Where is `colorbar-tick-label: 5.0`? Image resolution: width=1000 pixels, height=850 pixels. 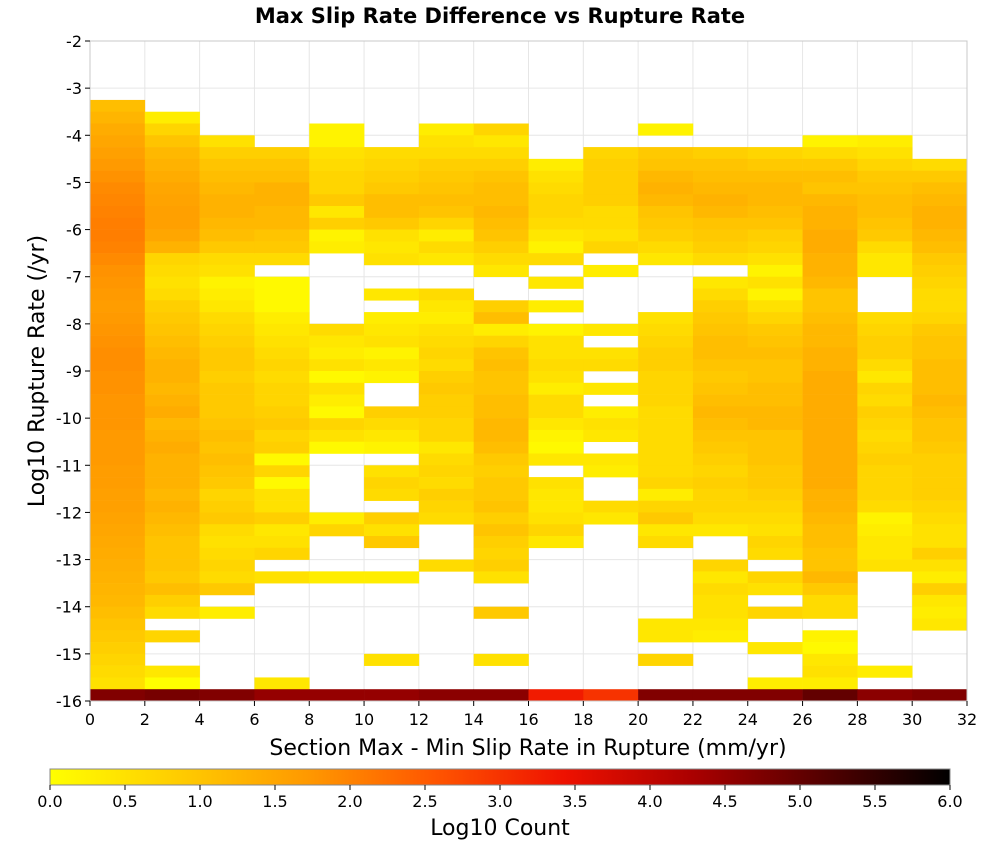
colorbar-tick-label: 5.0 is located at coordinates (799, 801).